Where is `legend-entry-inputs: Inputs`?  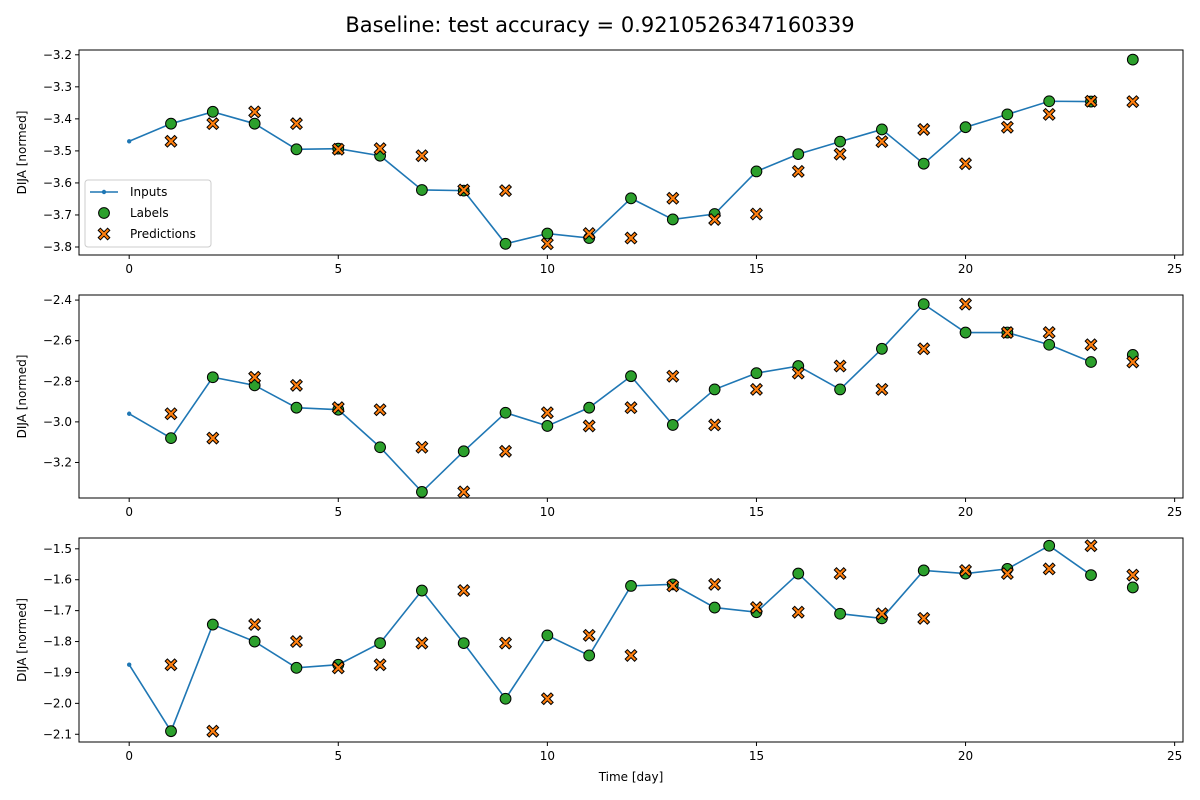 legend-entry-inputs: Inputs is located at coordinates (148, 192).